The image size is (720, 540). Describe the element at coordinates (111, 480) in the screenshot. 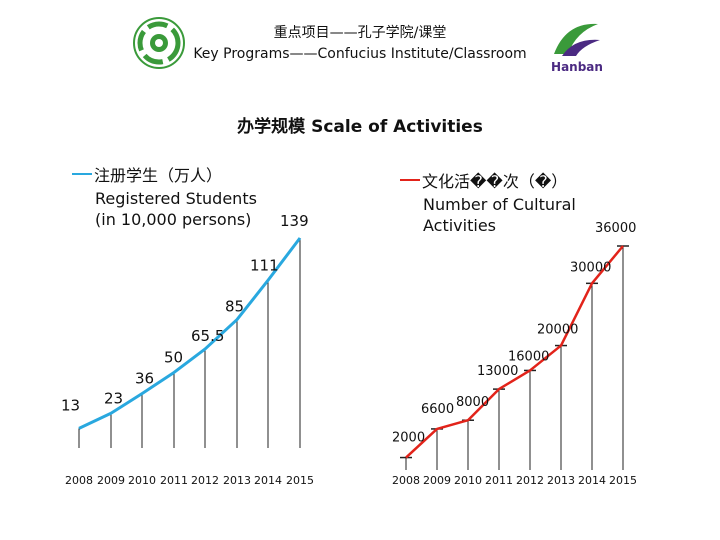

I see `students-x-tick-2009: 2009` at that location.